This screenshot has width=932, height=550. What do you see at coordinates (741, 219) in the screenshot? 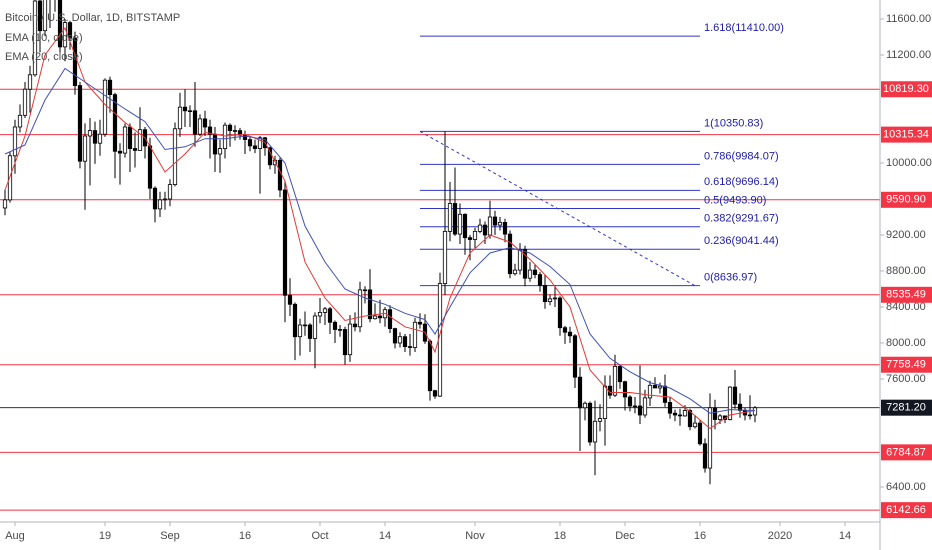
I see `fib-label: 0.382(9291.67)` at bounding box center [741, 219].